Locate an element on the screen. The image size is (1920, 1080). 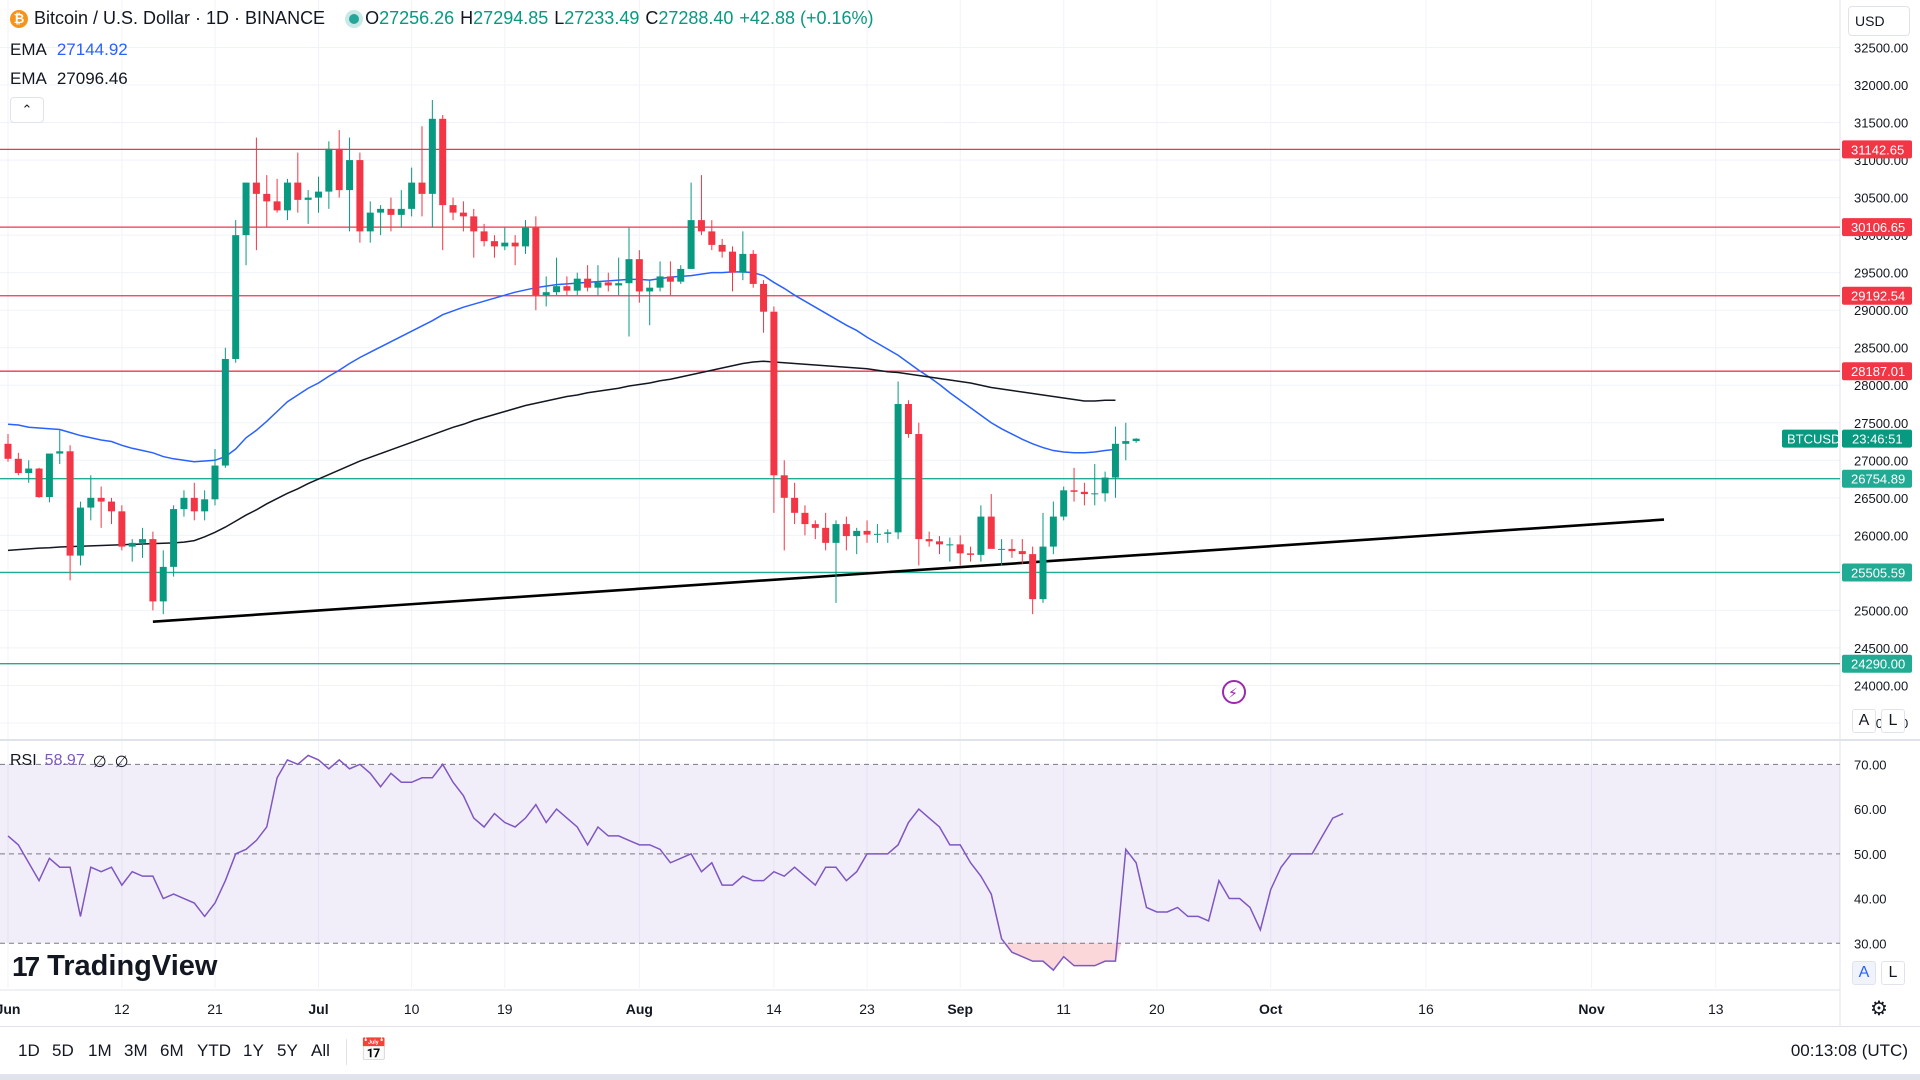
time-tick-label: Oct is located at coordinates (1271, 1009).